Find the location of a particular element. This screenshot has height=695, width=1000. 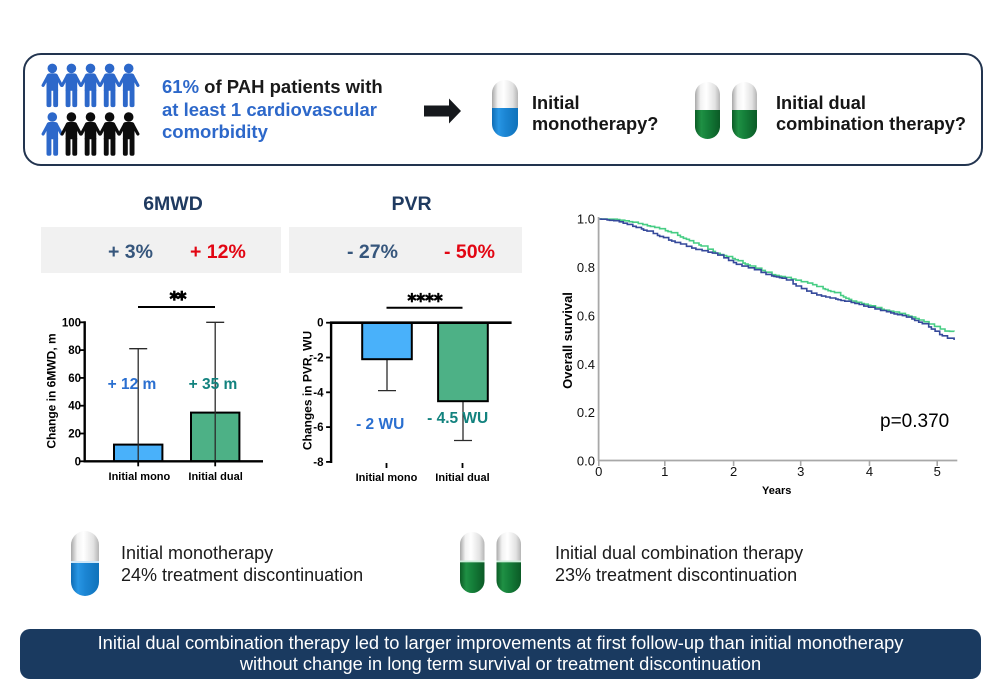

svg-text: 1 is located at coordinates (664, 471).